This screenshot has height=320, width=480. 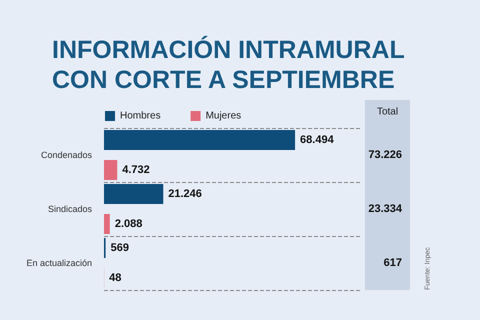 I want to click on text: 73.226, so click(x=385, y=155).